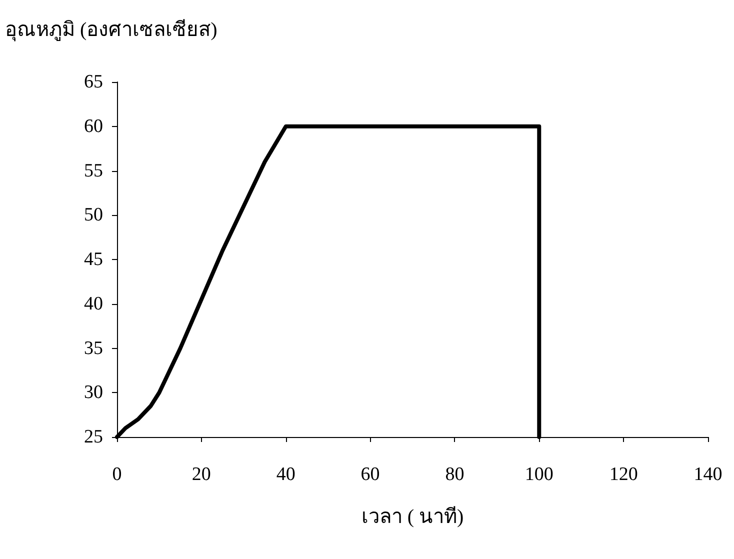 This screenshot has width=734, height=559. What do you see at coordinates (708, 474) in the screenshot?
I see `x-tick-label: 140` at bounding box center [708, 474].